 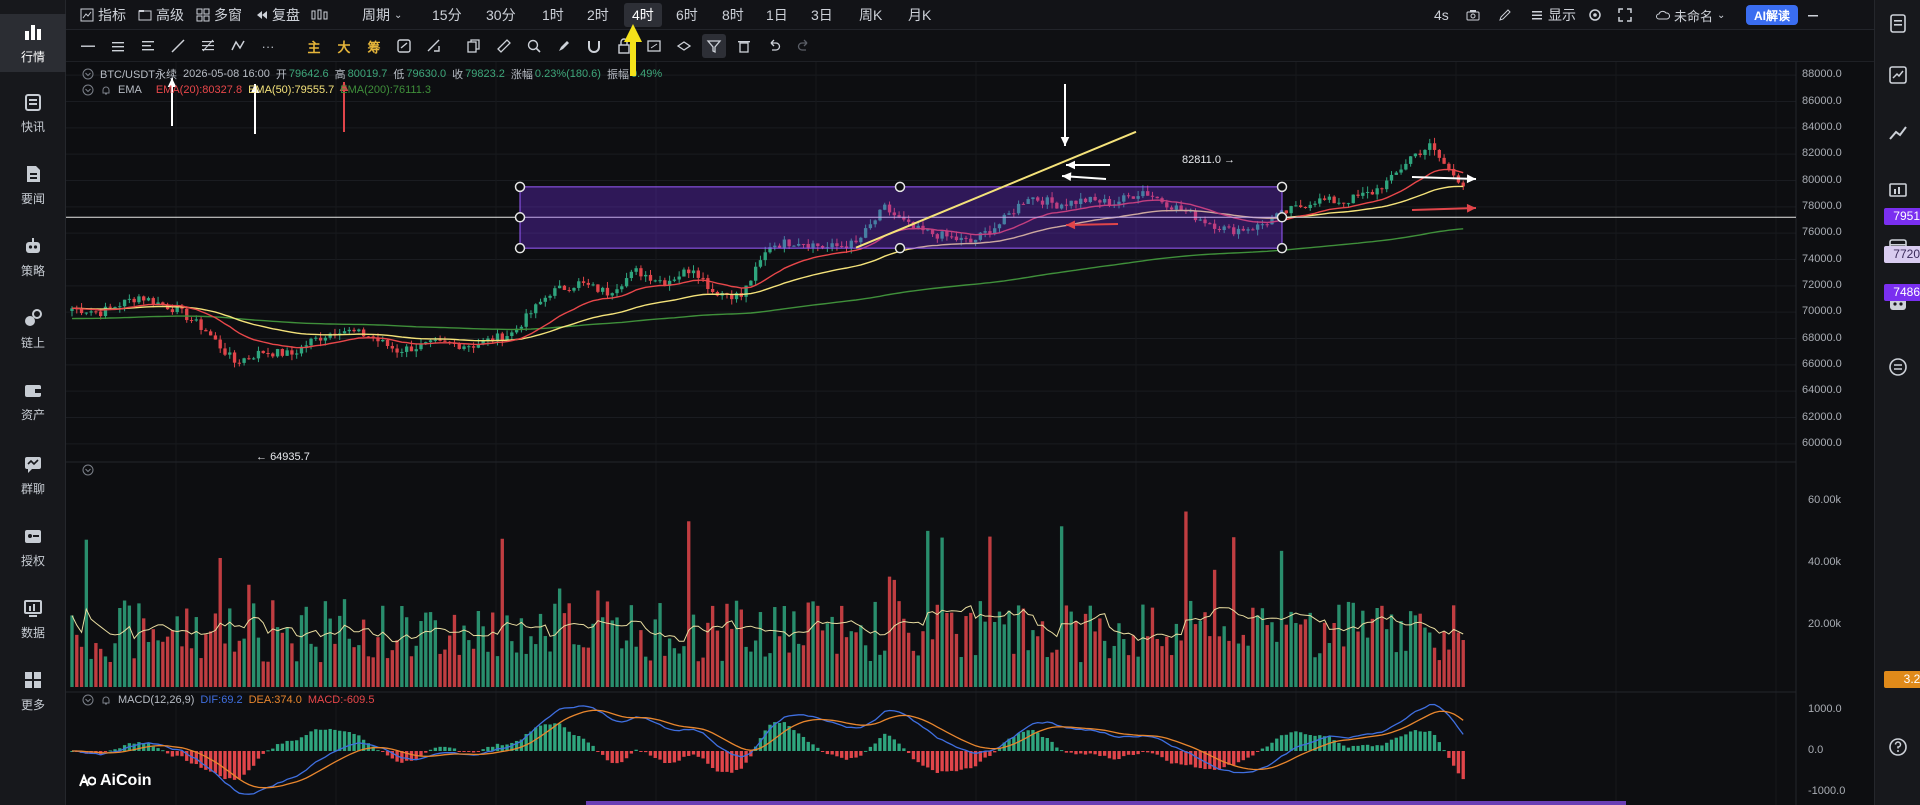 What do you see at coordinates (804, 46) in the screenshot?
I see `redo-button` at bounding box center [804, 46].